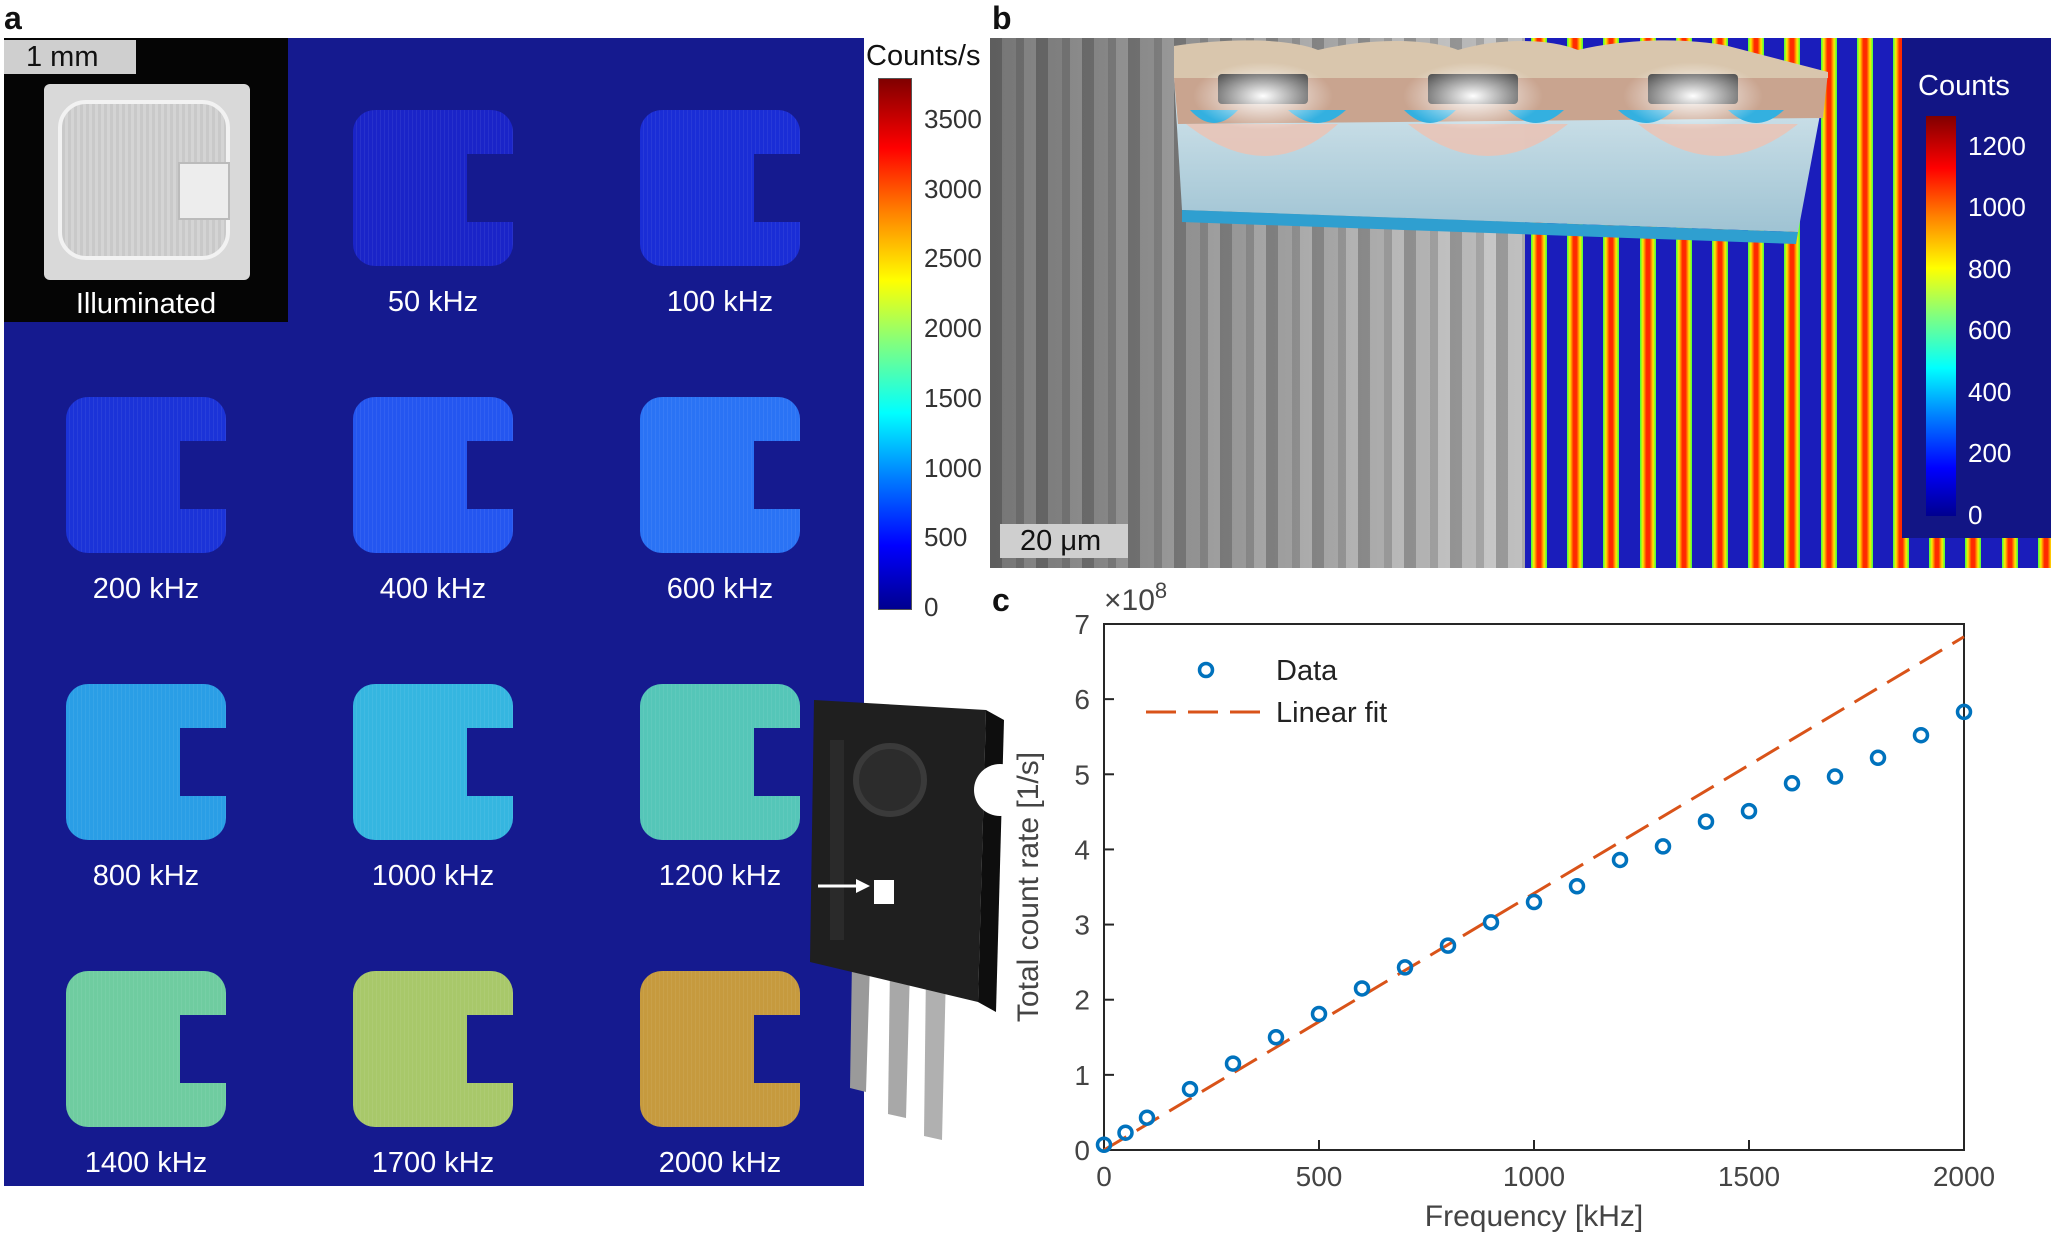 This screenshot has height=1234, width=2051. I want to click on transistor-package-illustration, so click(918, 920).